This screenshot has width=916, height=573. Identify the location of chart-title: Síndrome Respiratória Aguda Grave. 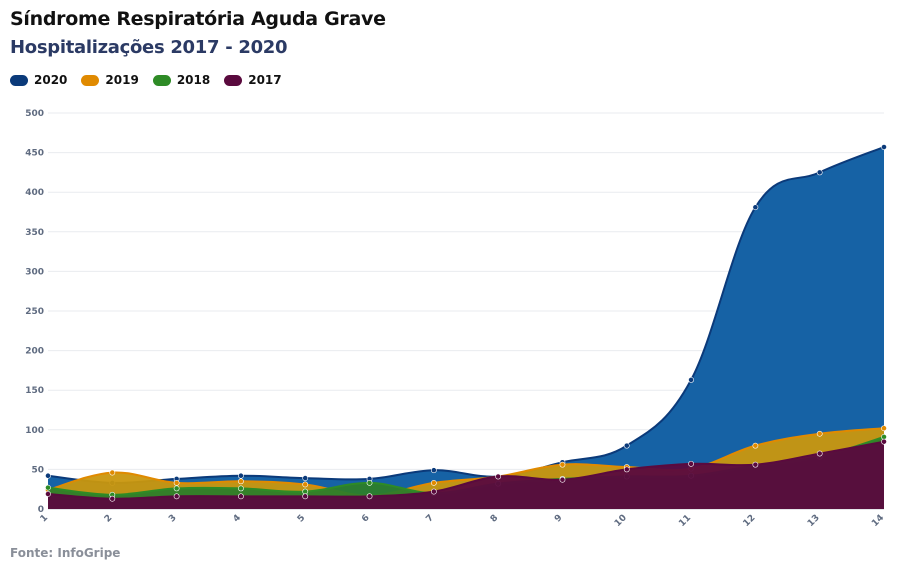
(198, 19).